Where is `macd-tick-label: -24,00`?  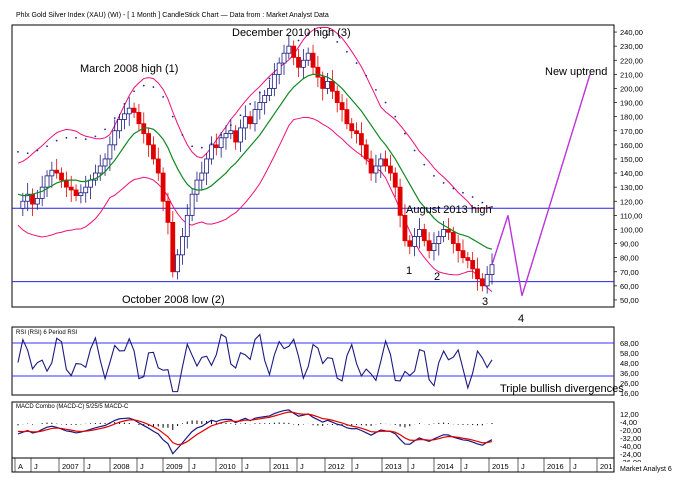 macd-tick-label: -24,00 is located at coordinates (630, 454).